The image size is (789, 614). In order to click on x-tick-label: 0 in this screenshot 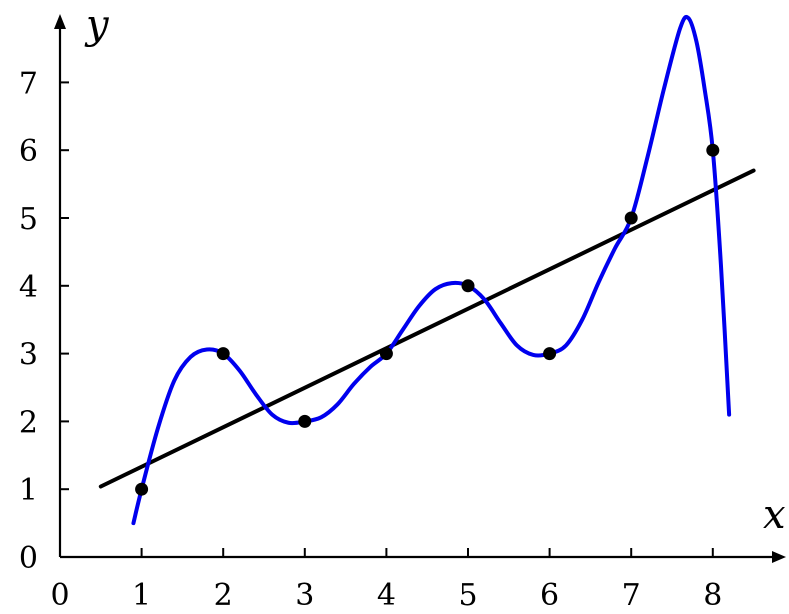, I will do `click(59, 595)`.